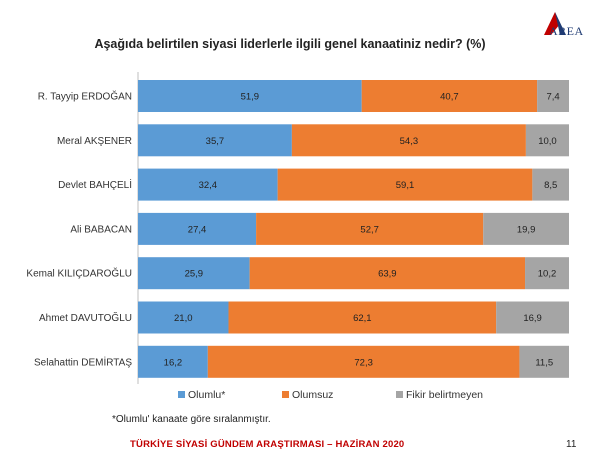 The image size is (600, 455). I want to click on logo-text: AREA, so click(566, 31).